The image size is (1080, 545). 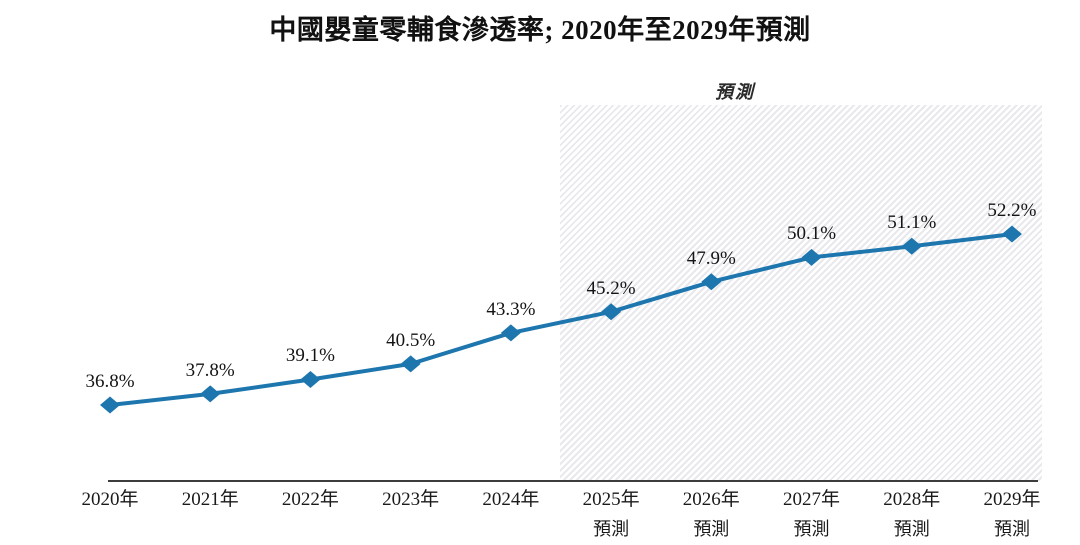 What do you see at coordinates (210, 370) in the screenshot?
I see `data-point-label: 37.8%` at bounding box center [210, 370].